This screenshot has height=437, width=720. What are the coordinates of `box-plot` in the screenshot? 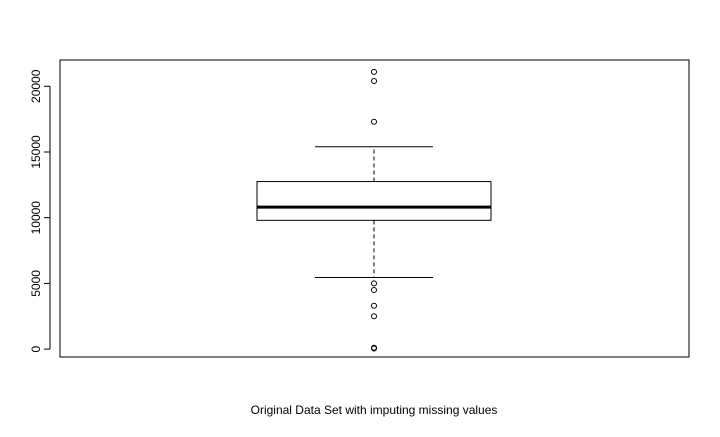 It's located at (374, 212).